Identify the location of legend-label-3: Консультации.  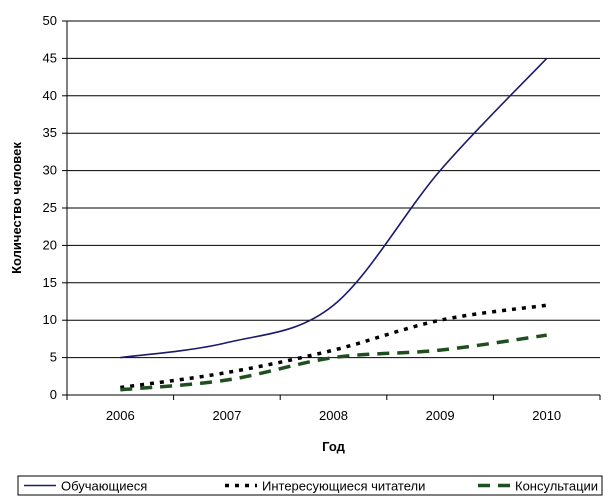
(556, 486).